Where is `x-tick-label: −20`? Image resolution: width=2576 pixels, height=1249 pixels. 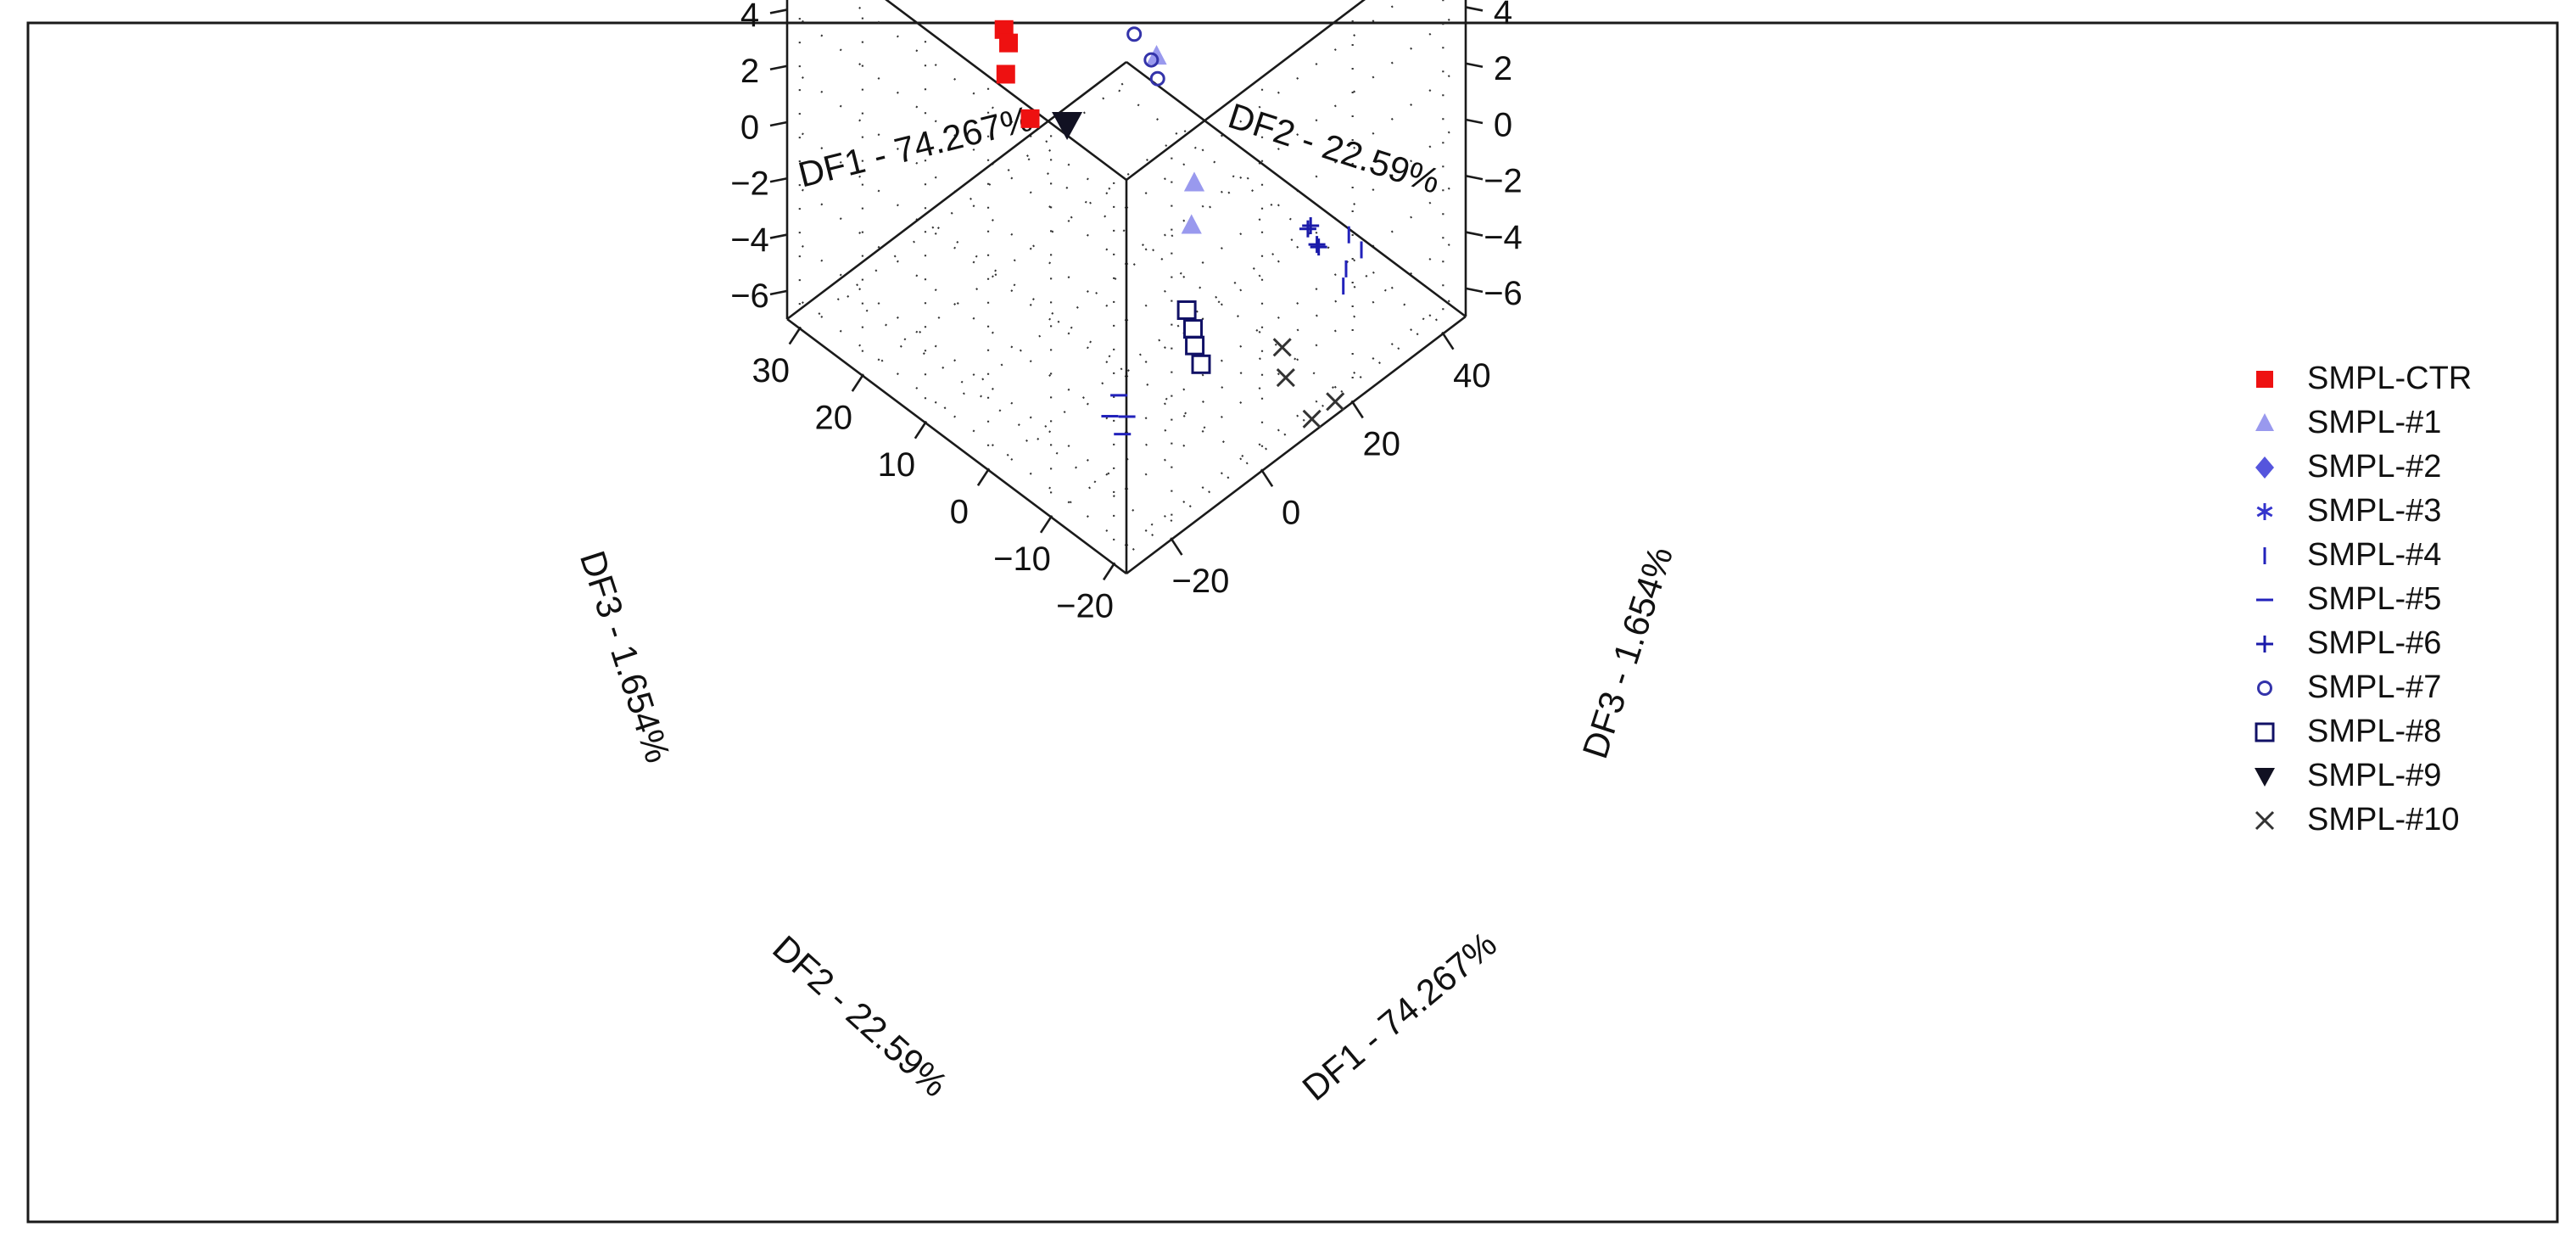
x-tick-label: −20 is located at coordinates (1201, 581).